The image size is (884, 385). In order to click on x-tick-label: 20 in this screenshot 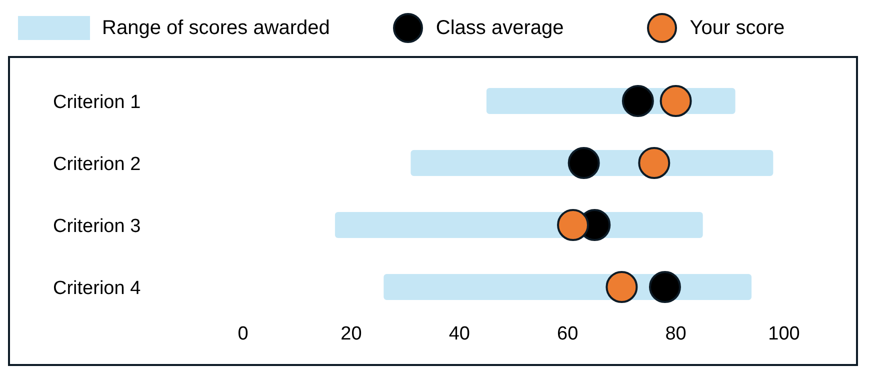, I will do `click(351, 333)`.